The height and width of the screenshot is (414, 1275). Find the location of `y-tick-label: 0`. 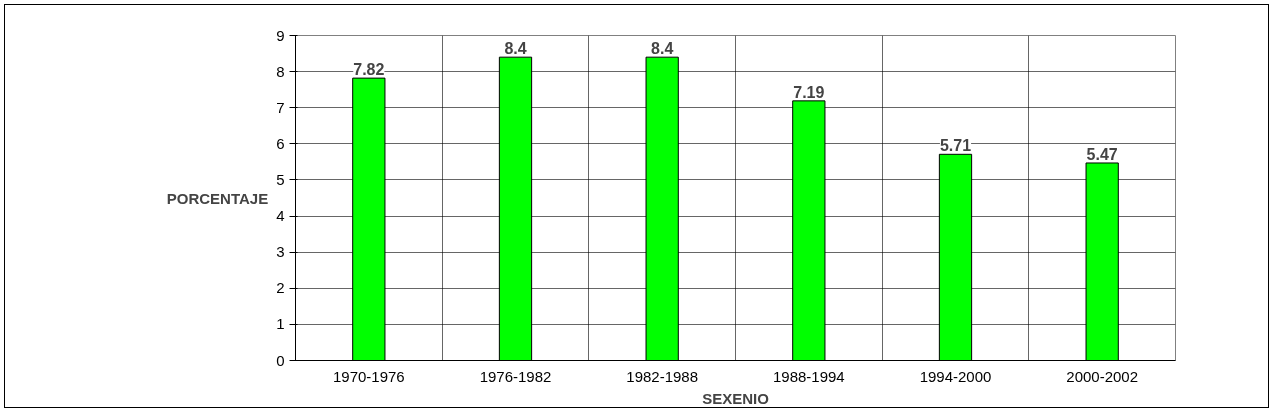

y-tick-label: 0 is located at coordinates (280, 360).